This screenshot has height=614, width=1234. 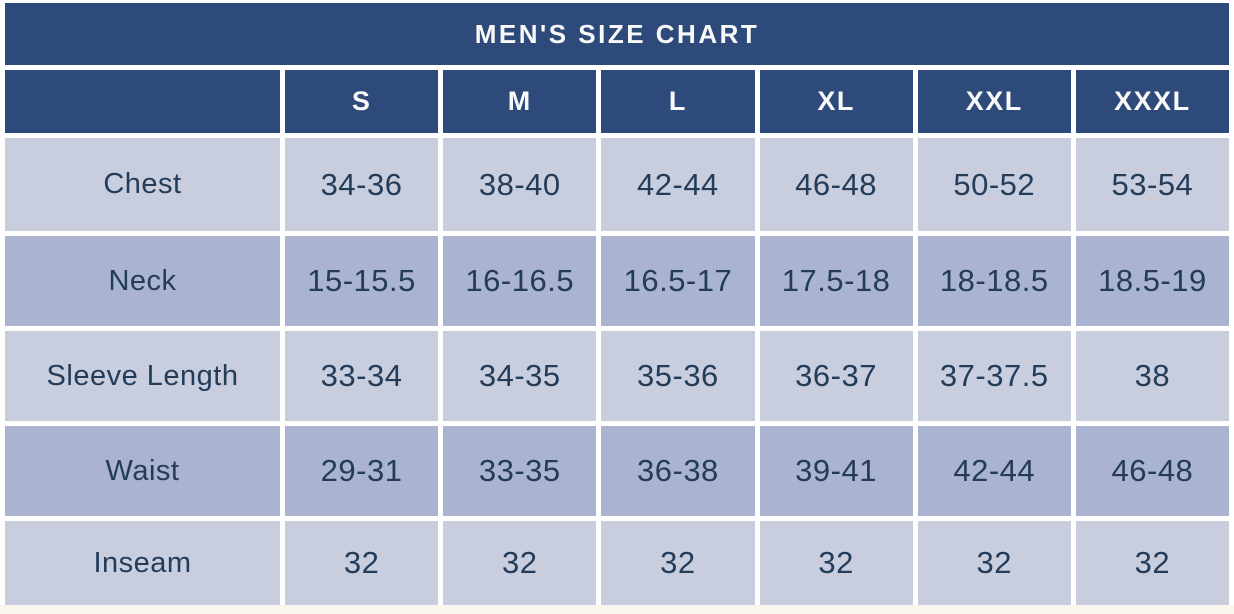 What do you see at coordinates (142, 101) in the screenshot?
I see `column-header-blank` at bounding box center [142, 101].